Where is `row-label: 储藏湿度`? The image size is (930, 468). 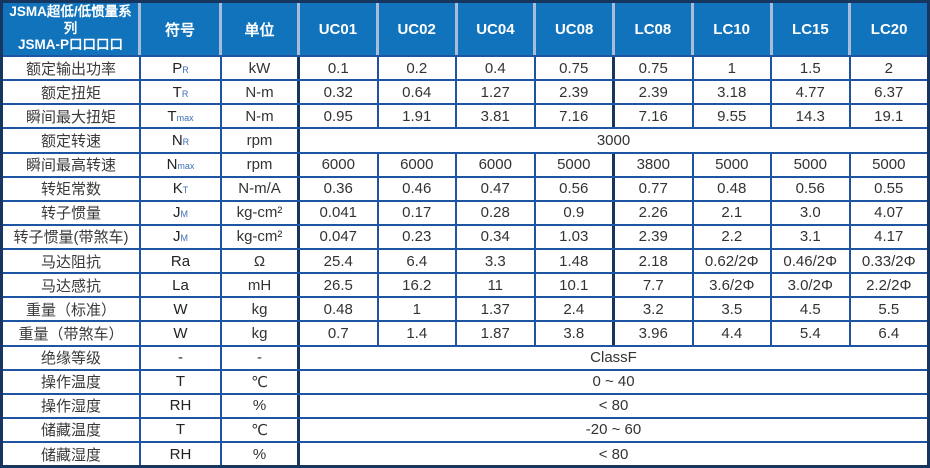 row-label: 储藏湿度 is located at coordinates (72, 454).